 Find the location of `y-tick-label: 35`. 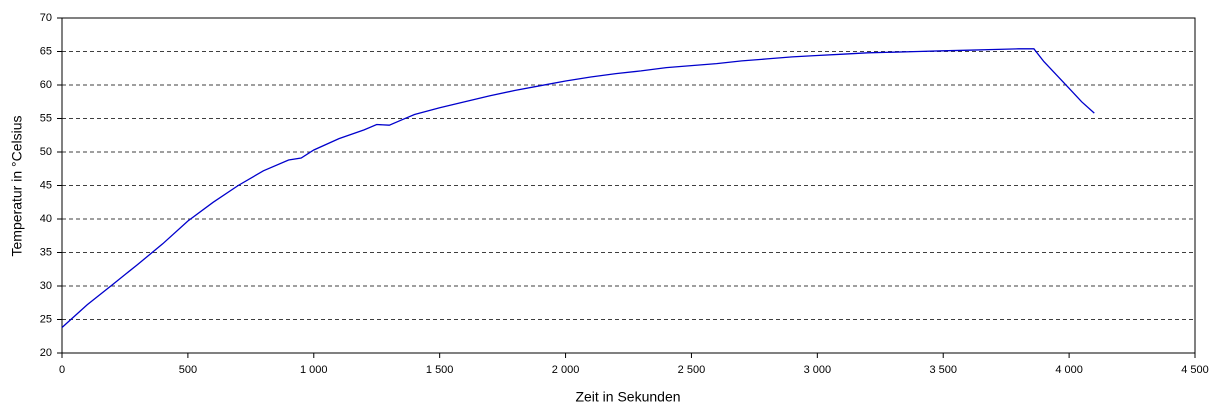

y-tick-label: 35 is located at coordinates (46, 252).